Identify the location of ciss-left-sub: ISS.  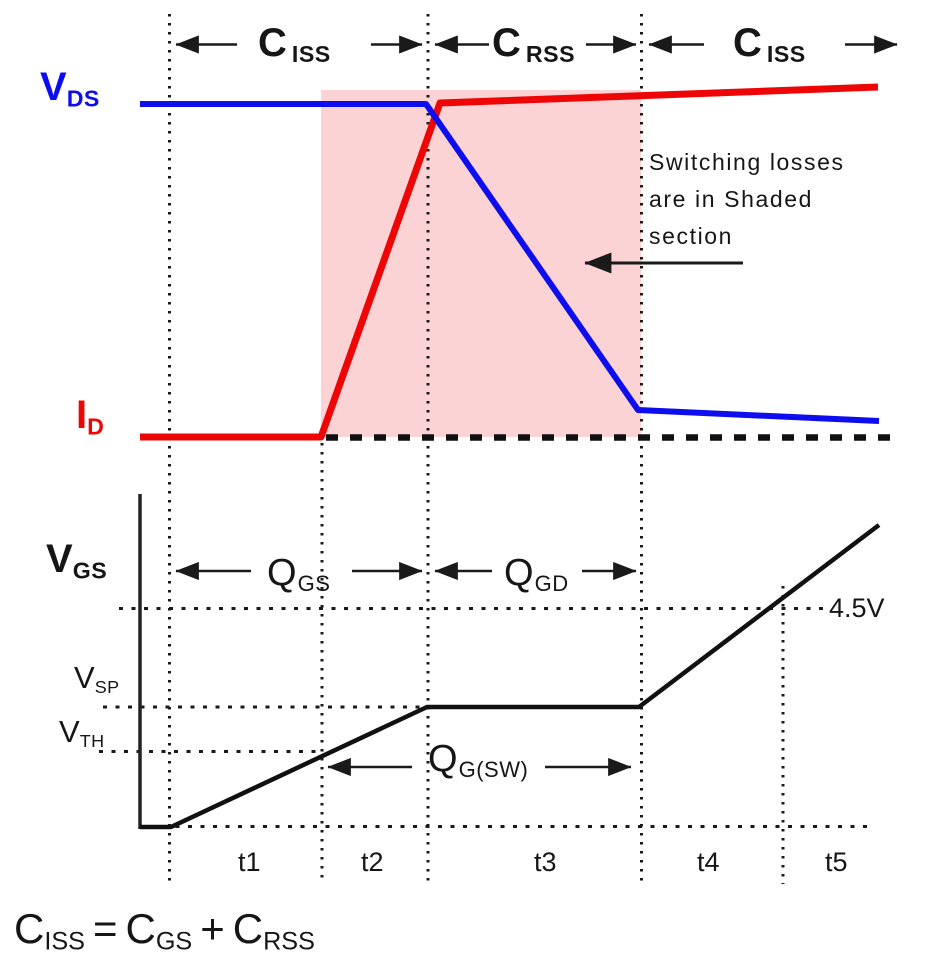
(311, 54).